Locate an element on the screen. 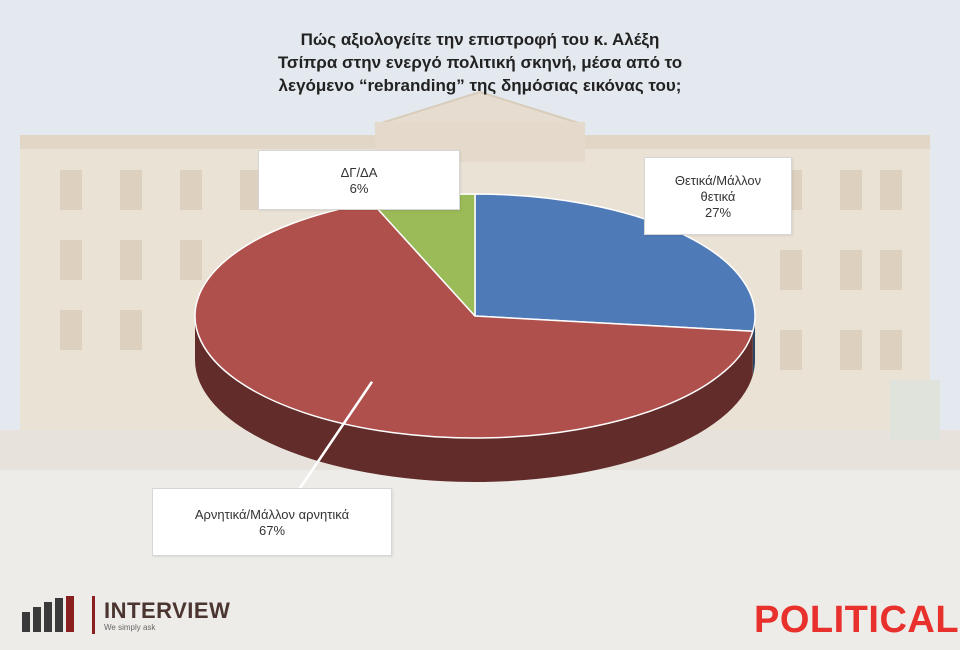 Image resolution: width=960 pixels, height=650 pixels. data-label-negative: Αρνητικά/Μάλλον αρνητικά 67% is located at coordinates (272, 522).